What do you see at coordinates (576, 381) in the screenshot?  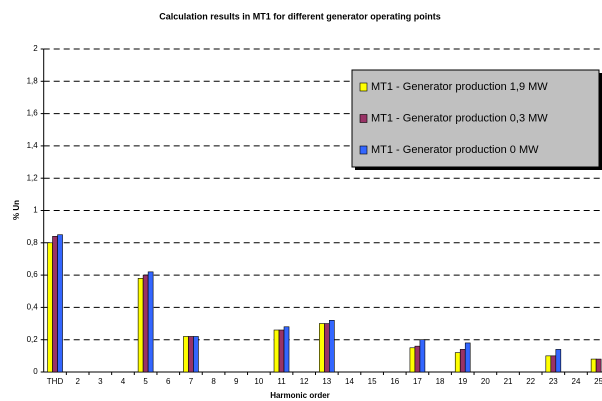 I see `x-tick-label: 24` at bounding box center [576, 381].